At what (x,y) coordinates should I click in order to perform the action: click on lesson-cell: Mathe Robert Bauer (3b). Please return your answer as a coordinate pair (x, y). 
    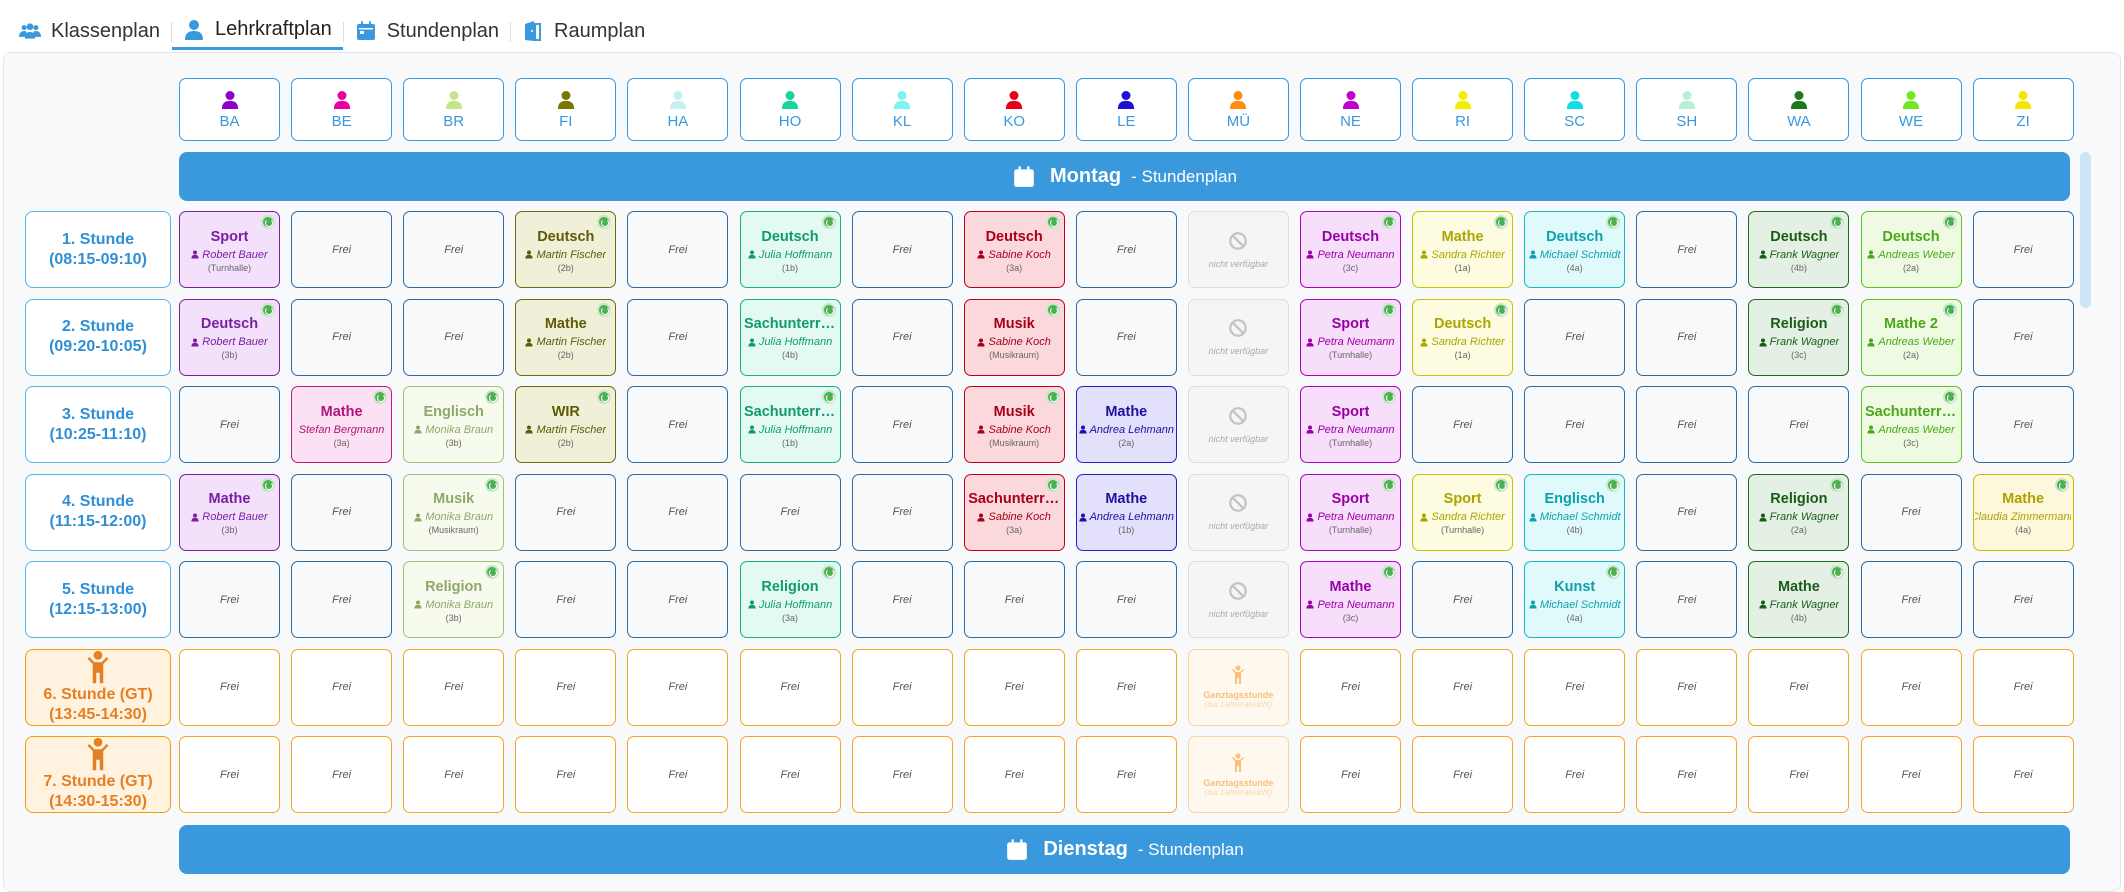
    Looking at the image, I should click on (229, 512).